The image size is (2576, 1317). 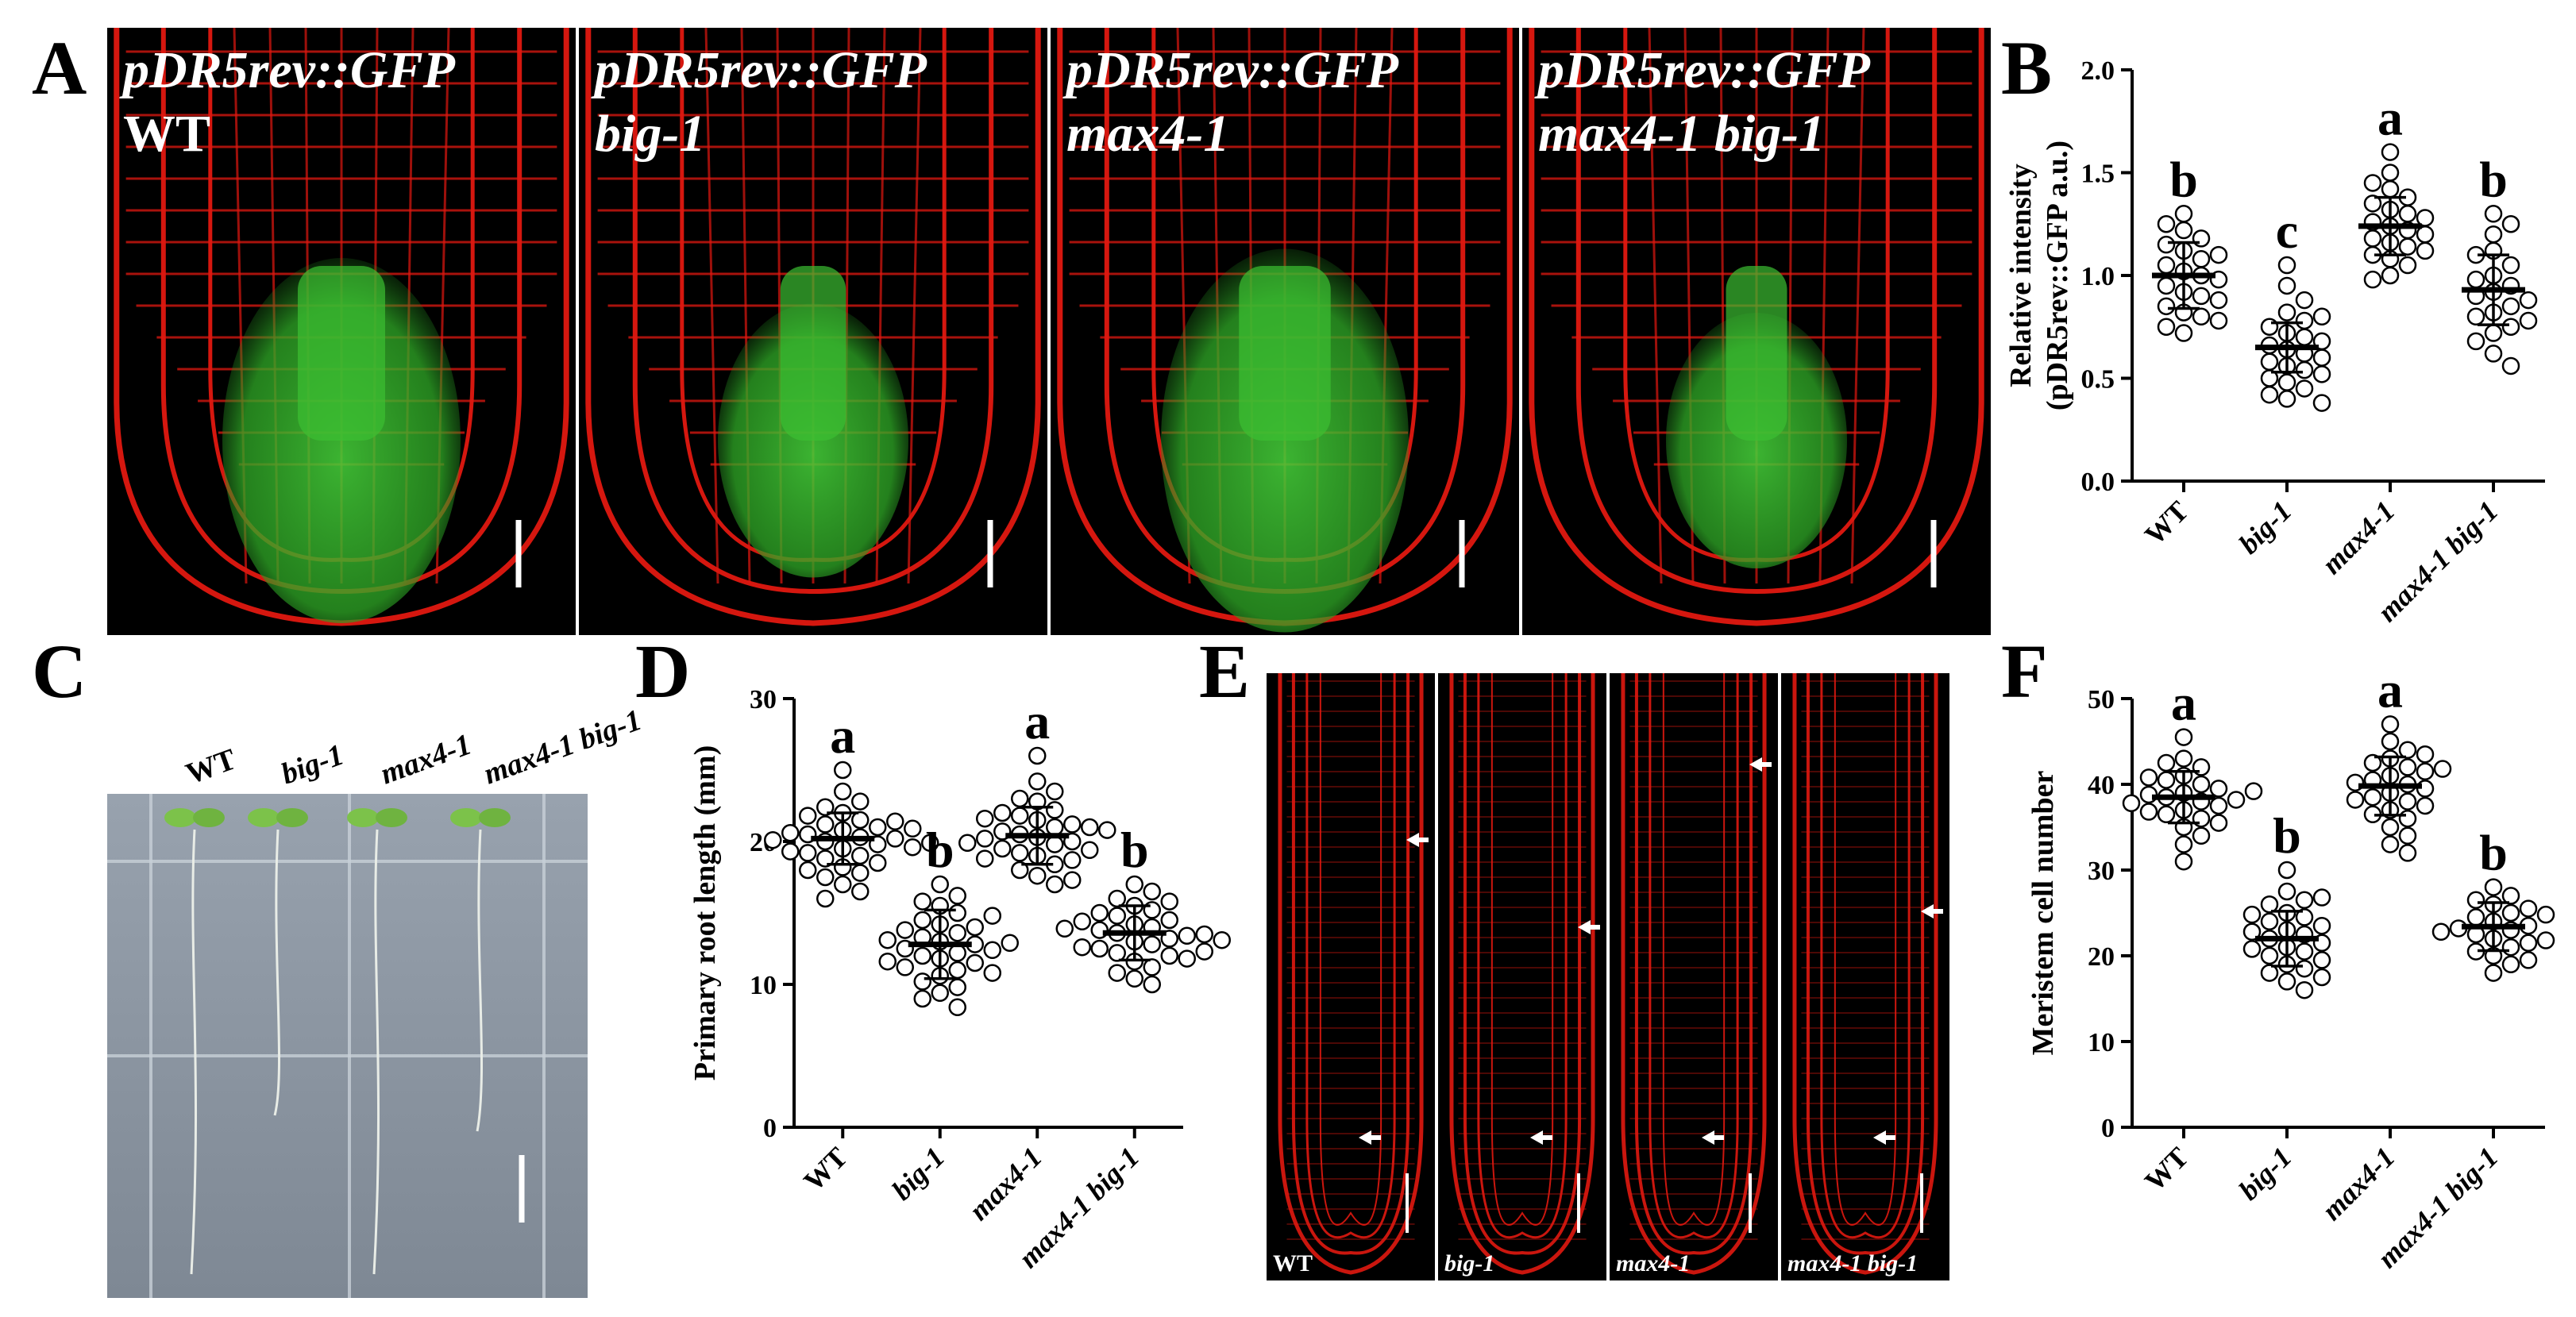 I want to click on panel-c-letter: C, so click(x=60, y=671).